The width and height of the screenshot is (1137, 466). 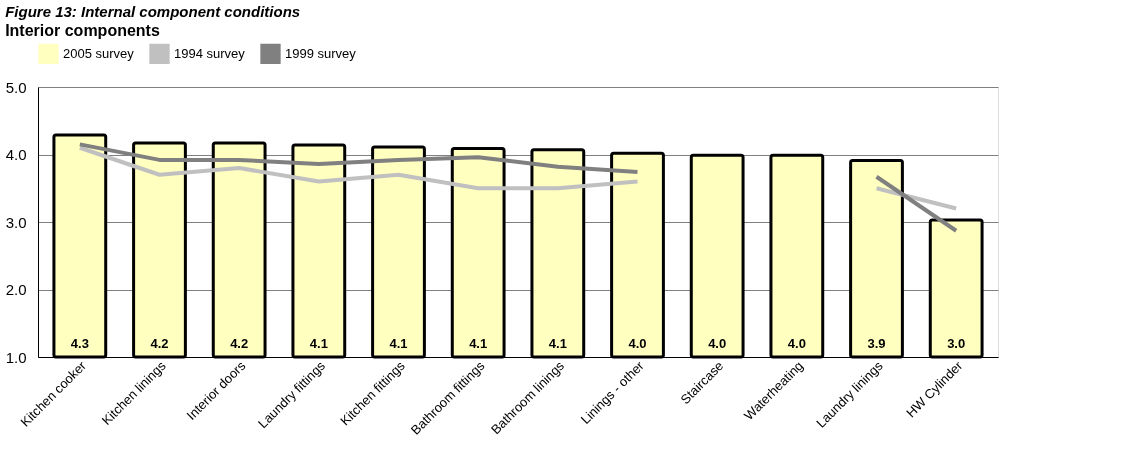 What do you see at coordinates (16, 222) in the screenshot?
I see `y-tick-label: 3.0` at bounding box center [16, 222].